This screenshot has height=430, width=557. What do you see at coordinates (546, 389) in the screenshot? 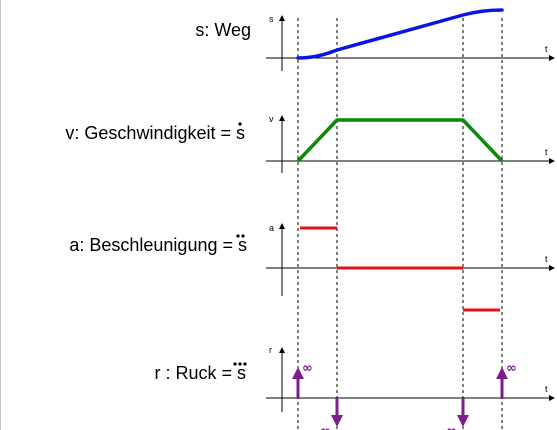
I see `ruck-x-label: t` at bounding box center [546, 389].